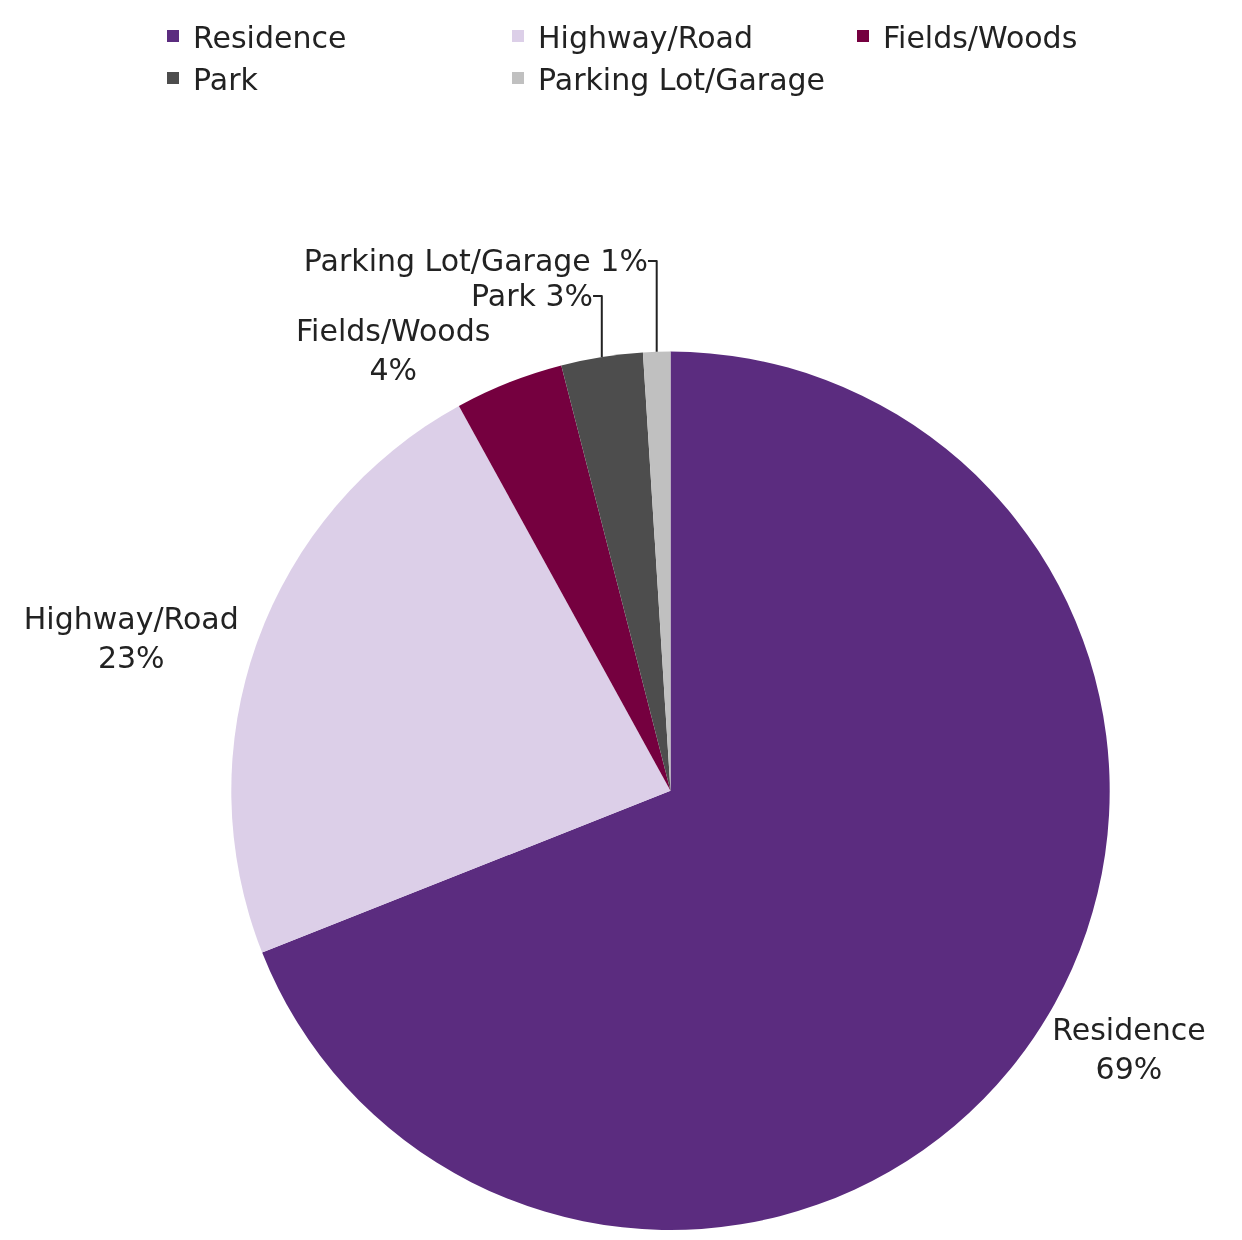  What do you see at coordinates (475, 261) in the screenshot?
I see `data-label: Parking Lot/Garage 1%` at bounding box center [475, 261].